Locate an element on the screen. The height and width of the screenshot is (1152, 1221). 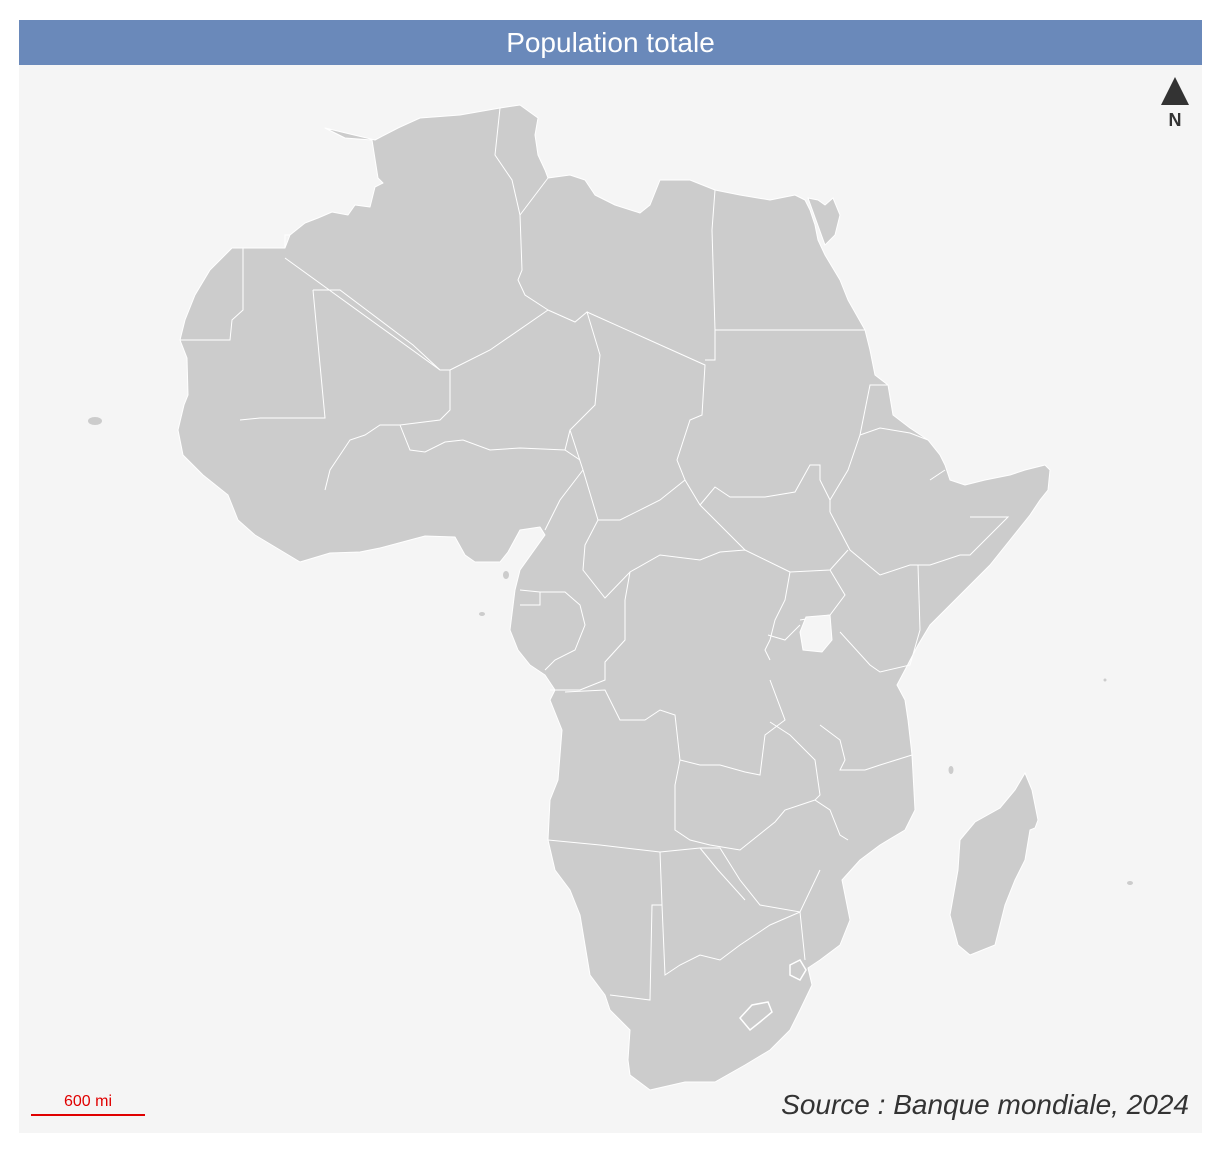
bioko is located at coordinates (506, 575).